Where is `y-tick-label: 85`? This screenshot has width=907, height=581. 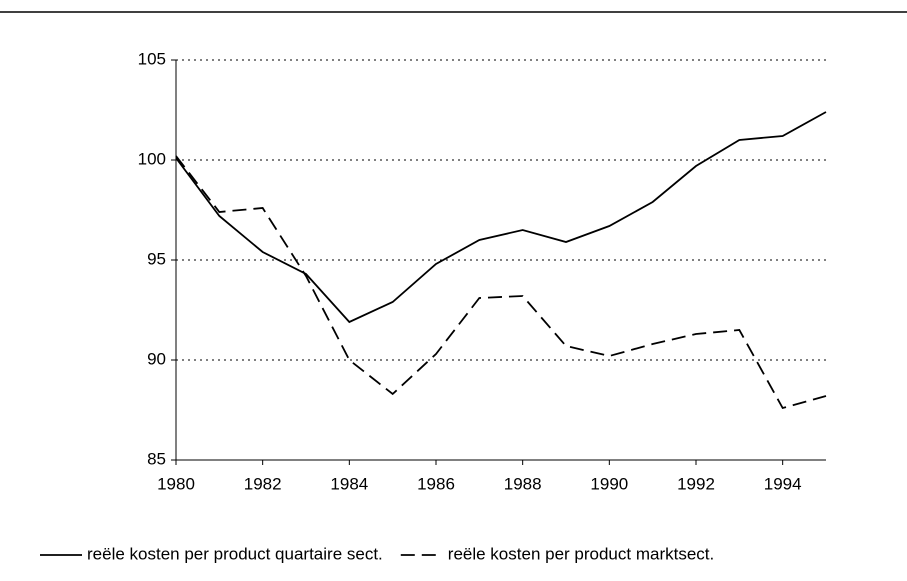 y-tick-label: 85 is located at coordinates (156, 458).